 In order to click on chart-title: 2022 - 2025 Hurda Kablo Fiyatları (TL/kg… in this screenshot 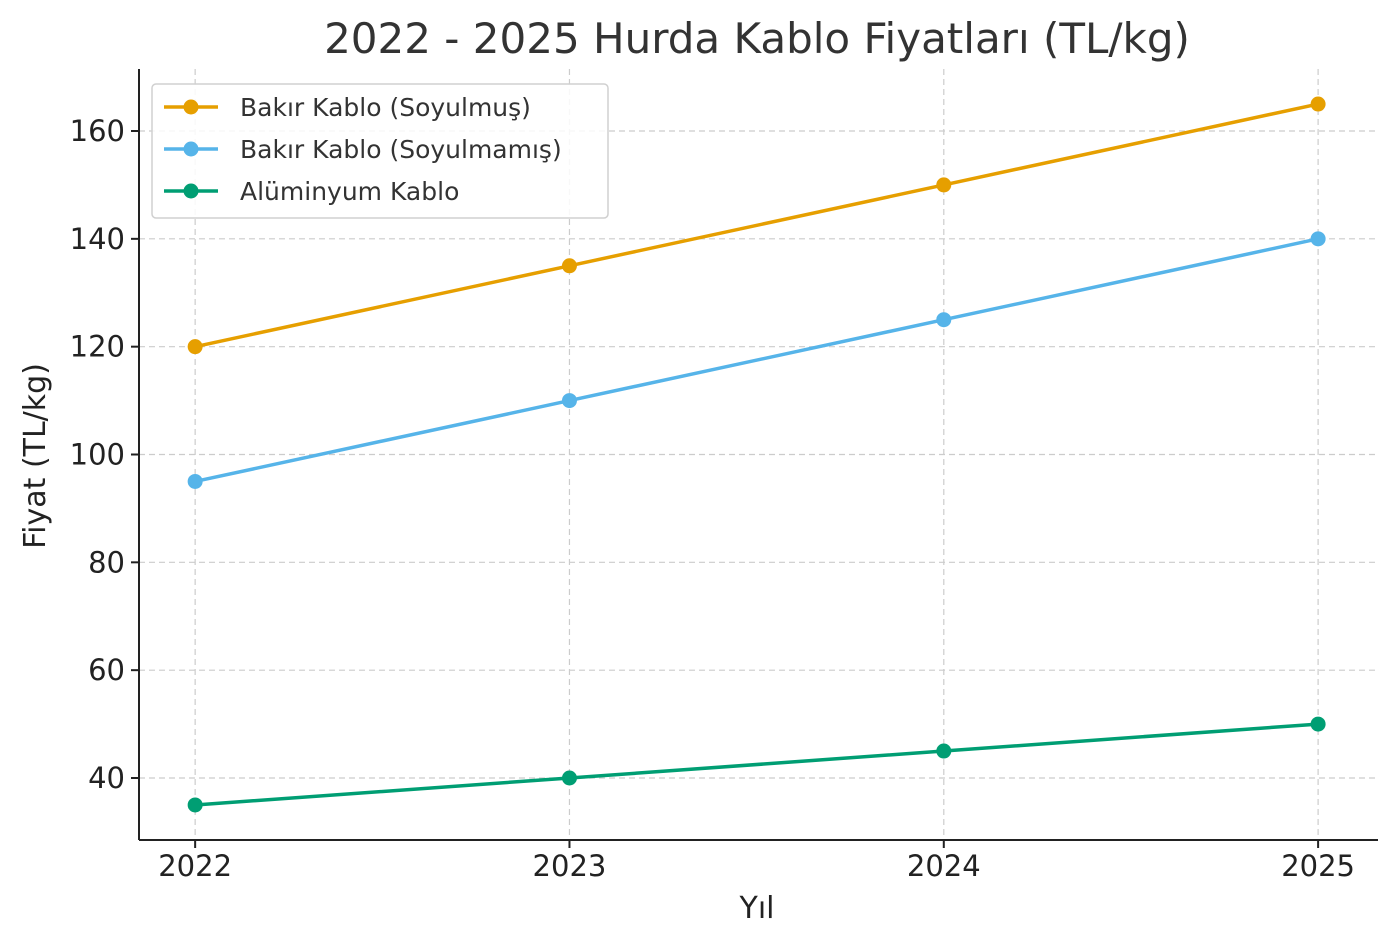, I will do `click(757, 38)`.